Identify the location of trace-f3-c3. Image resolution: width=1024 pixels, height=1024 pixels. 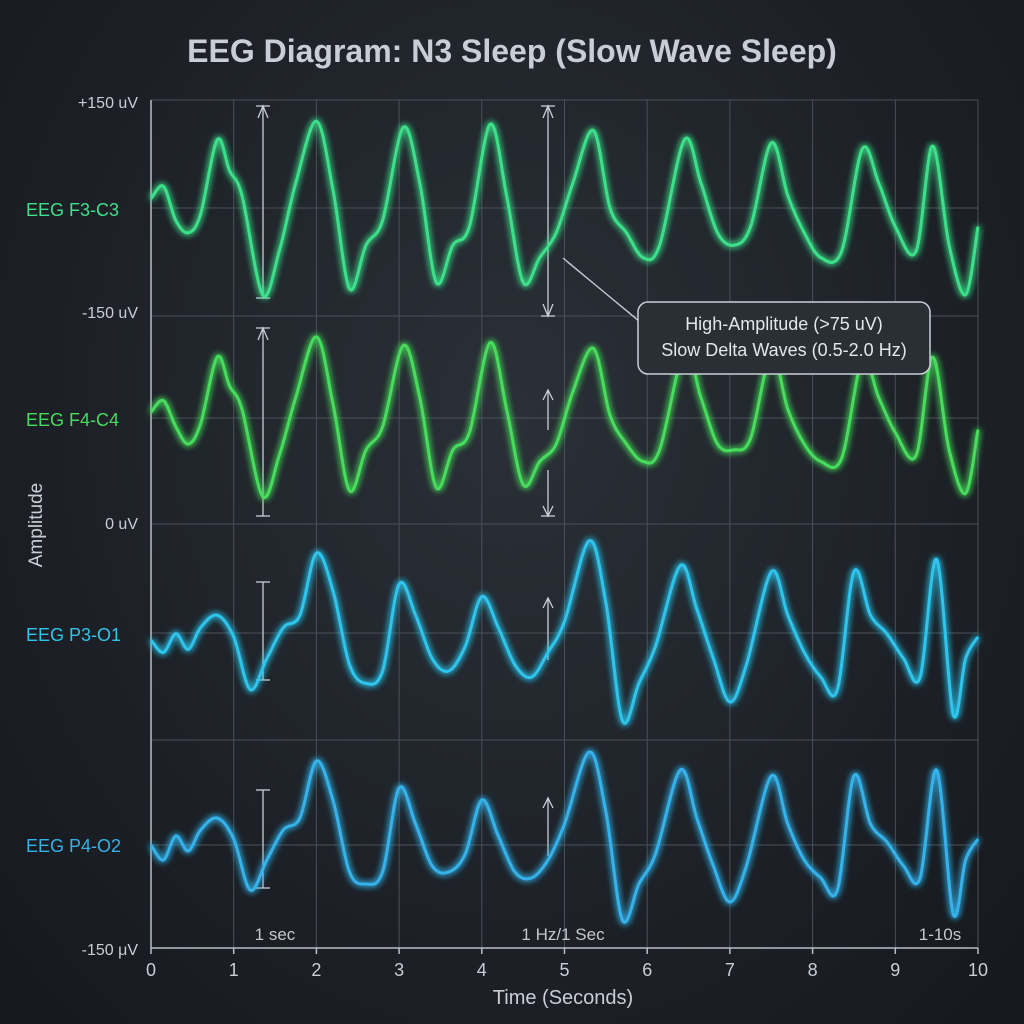
(564, 208).